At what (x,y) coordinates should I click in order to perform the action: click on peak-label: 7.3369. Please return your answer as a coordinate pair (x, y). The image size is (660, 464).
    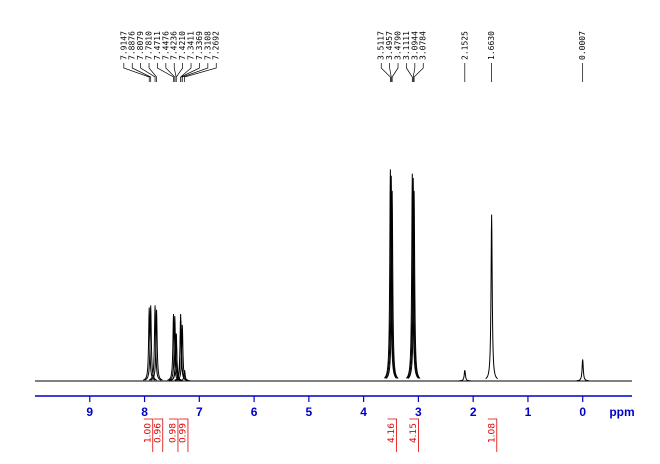
    Looking at the image, I should click on (199, 45).